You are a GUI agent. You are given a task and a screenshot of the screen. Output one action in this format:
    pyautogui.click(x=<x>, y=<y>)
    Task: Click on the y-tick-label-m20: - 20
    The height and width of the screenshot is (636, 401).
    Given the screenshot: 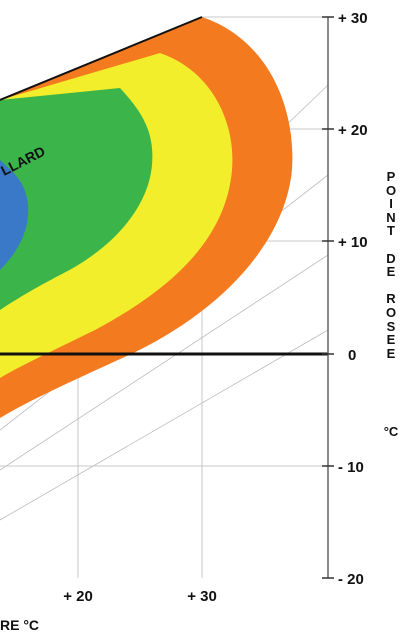 What is the action you would take?
    pyautogui.click(x=351, y=579)
    